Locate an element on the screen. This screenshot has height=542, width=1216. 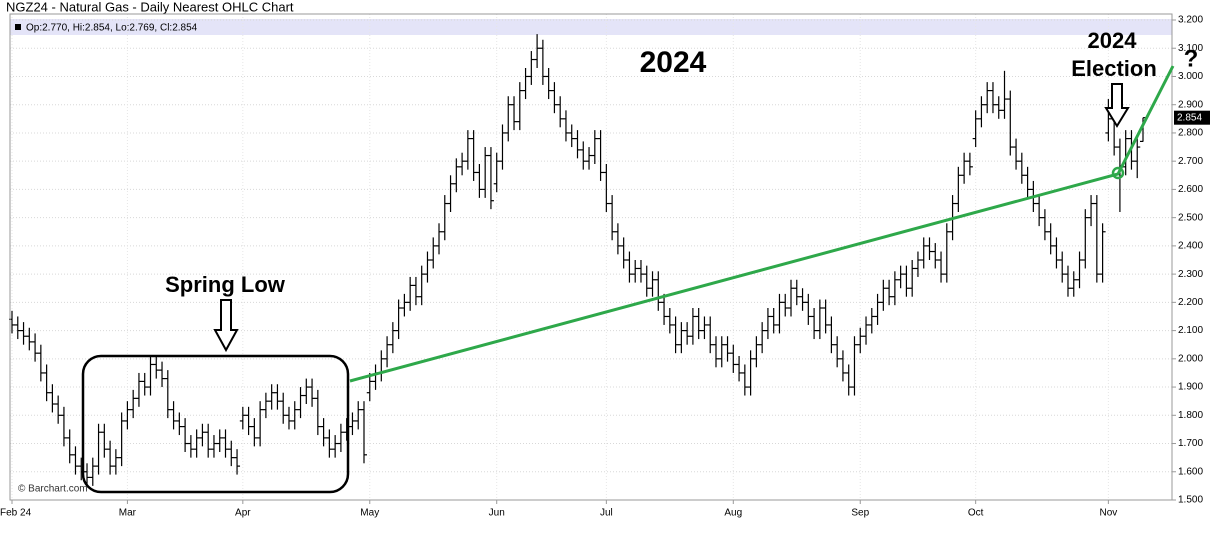
y-tick-label: 2.600 is located at coordinates (1190, 189).